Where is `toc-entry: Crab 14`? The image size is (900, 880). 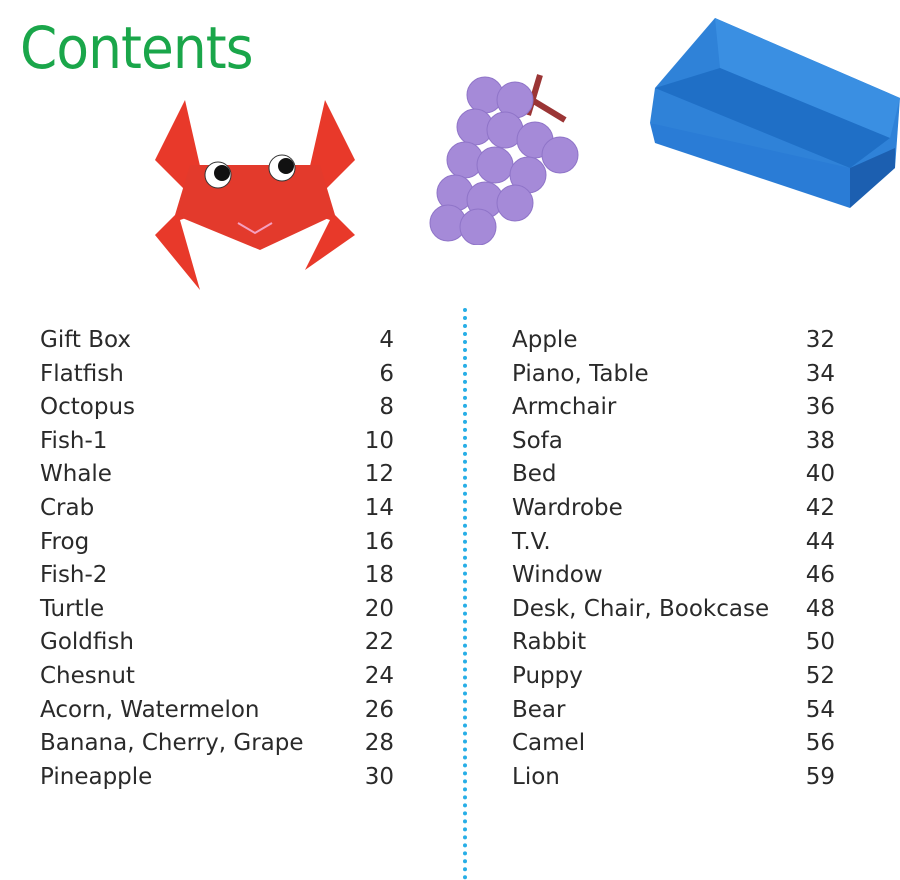 toc-entry: Crab 14 is located at coordinates (217, 509).